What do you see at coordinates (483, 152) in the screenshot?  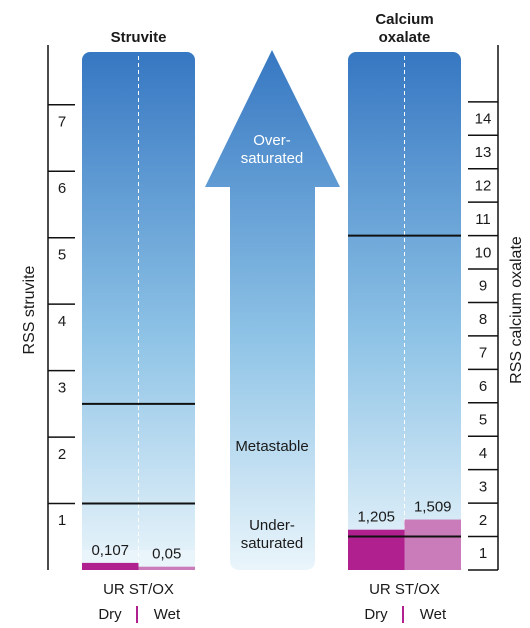 I see `y-tick-label: 13` at bounding box center [483, 152].